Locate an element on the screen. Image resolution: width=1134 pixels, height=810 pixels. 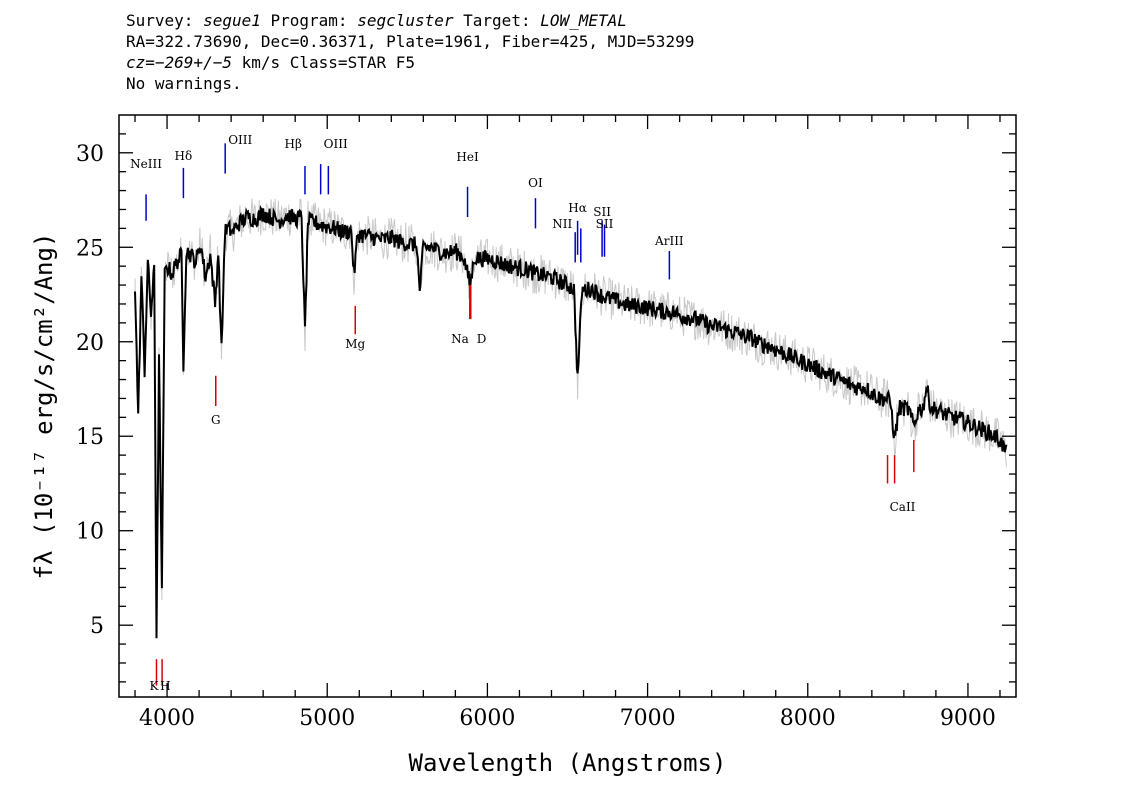
x-axis-title: Wavelength (Angstroms) is located at coordinates (568, 763).